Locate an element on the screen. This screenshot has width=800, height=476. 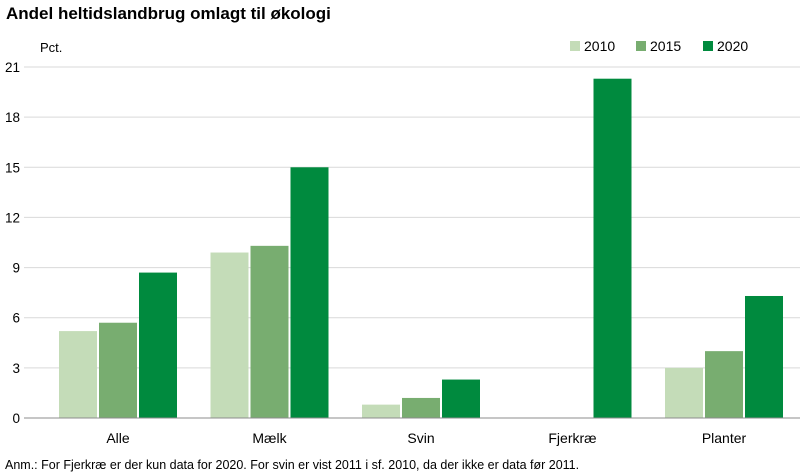
bar-alle-2015 is located at coordinates (118, 370).